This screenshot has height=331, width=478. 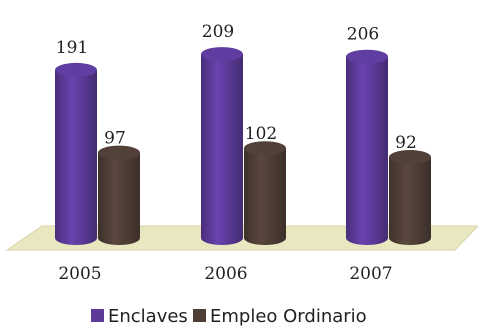 I want to click on data-label: 97, so click(x=115, y=139).